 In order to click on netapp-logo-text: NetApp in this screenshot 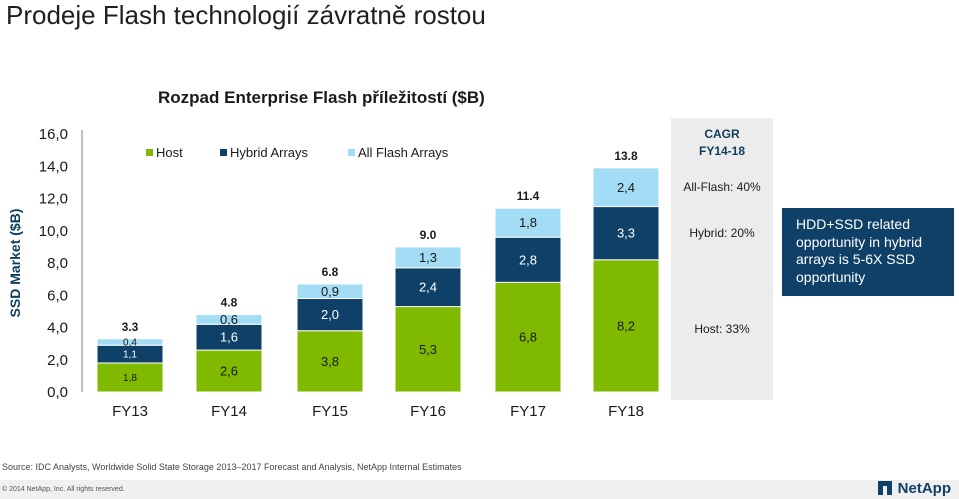, I will do `click(924, 488)`.